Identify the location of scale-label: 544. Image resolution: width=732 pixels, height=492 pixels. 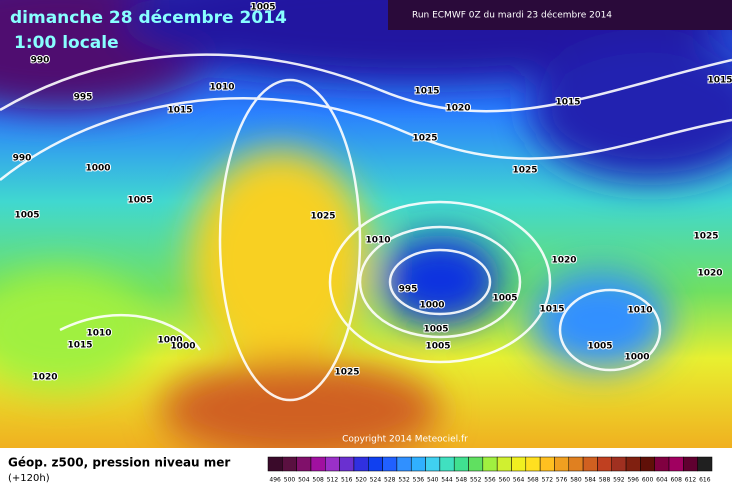
(447, 480).